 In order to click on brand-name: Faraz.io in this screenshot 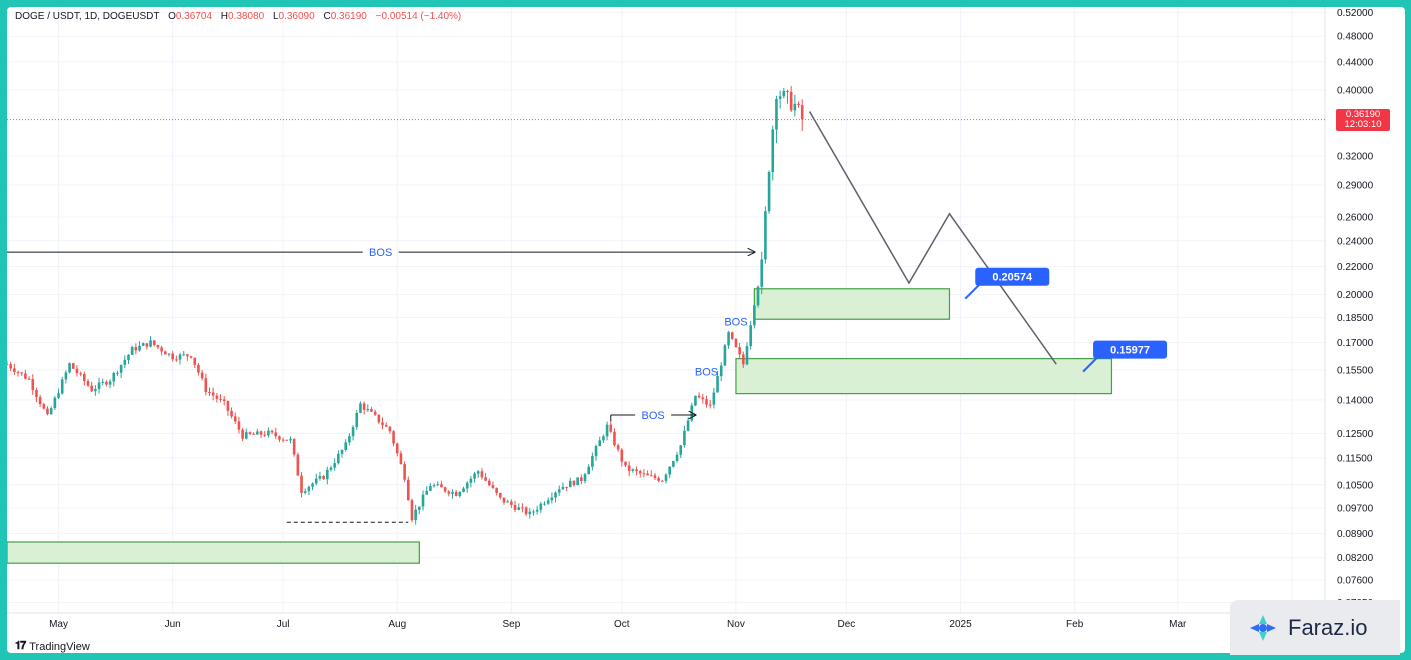, I will do `click(1328, 627)`.